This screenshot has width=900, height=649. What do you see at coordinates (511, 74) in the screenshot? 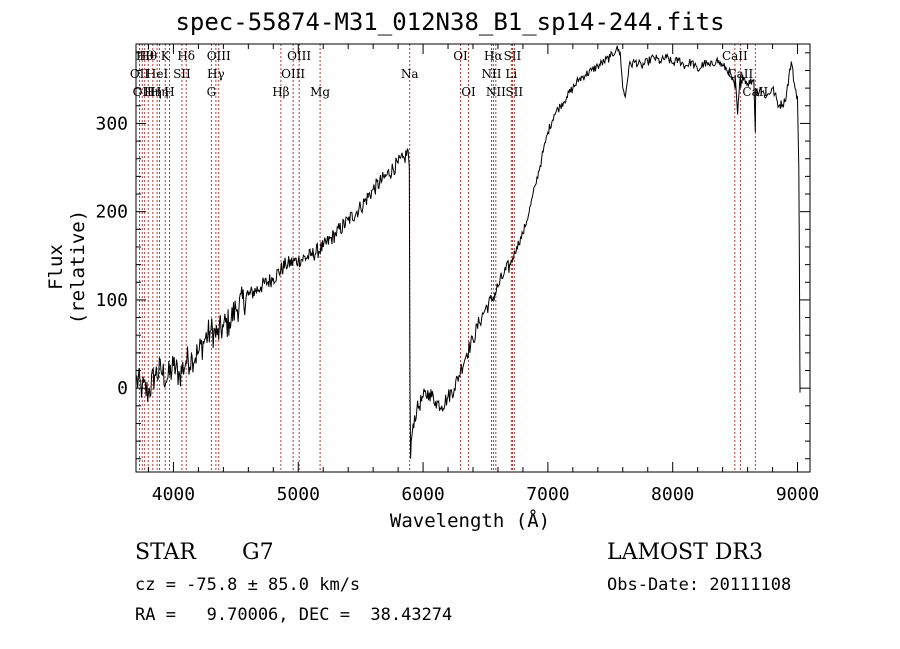
I see `line-label-24: Li` at bounding box center [511, 74].